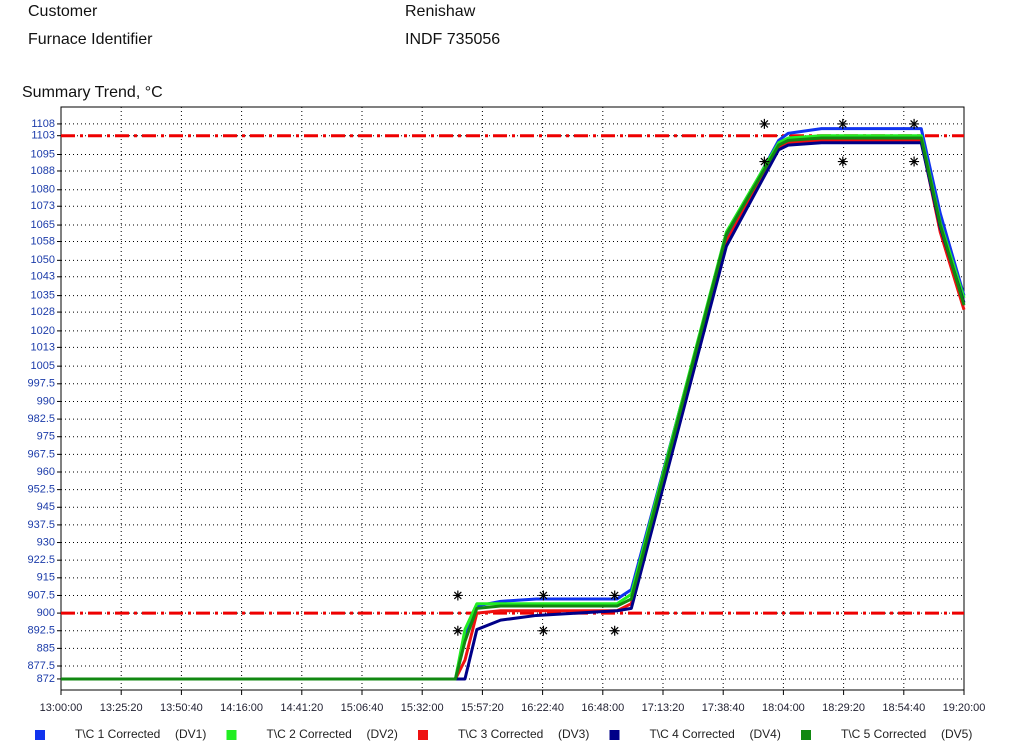 This screenshot has width=1023, height=749. Describe the element at coordinates (723, 708) in the screenshot. I see `x-tick-label: 17:38:40` at that location.